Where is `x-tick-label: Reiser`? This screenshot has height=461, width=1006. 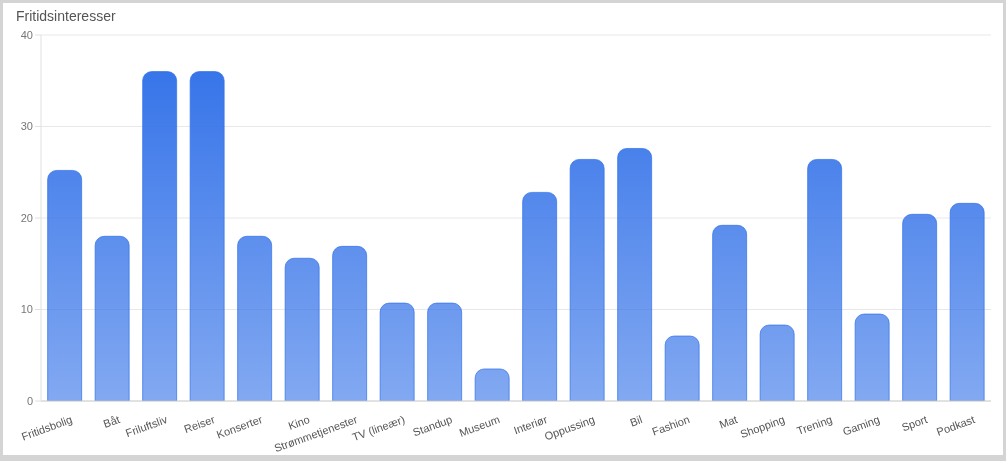 x-tick-label: Reiser is located at coordinates (199, 424).